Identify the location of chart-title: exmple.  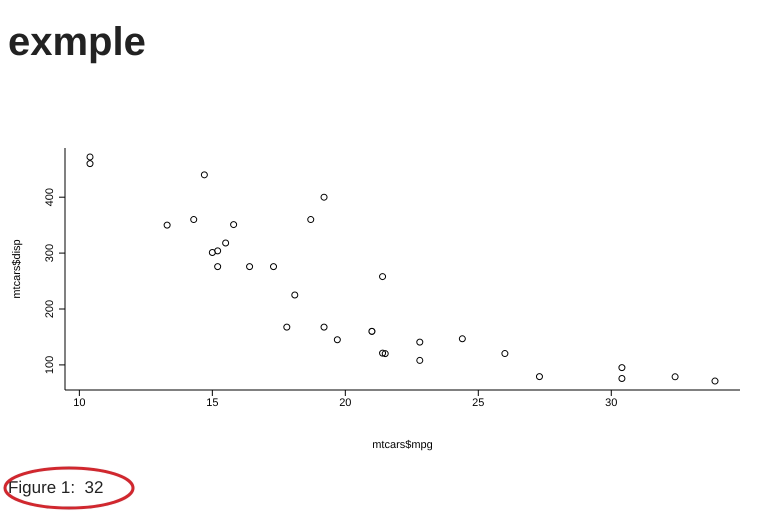
(77, 42).